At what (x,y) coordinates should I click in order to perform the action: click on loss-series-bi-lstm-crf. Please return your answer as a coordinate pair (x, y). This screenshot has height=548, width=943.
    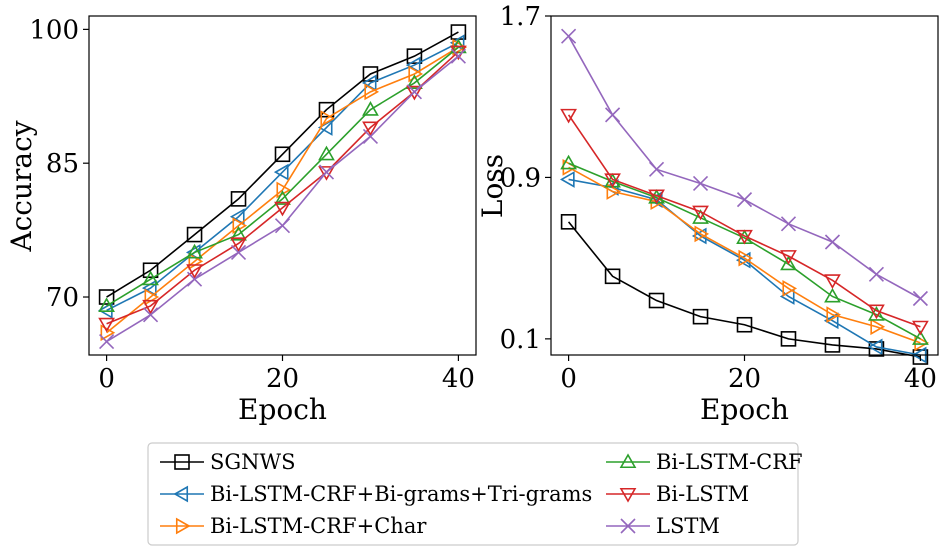
    Looking at the image, I should click on (745, 250).